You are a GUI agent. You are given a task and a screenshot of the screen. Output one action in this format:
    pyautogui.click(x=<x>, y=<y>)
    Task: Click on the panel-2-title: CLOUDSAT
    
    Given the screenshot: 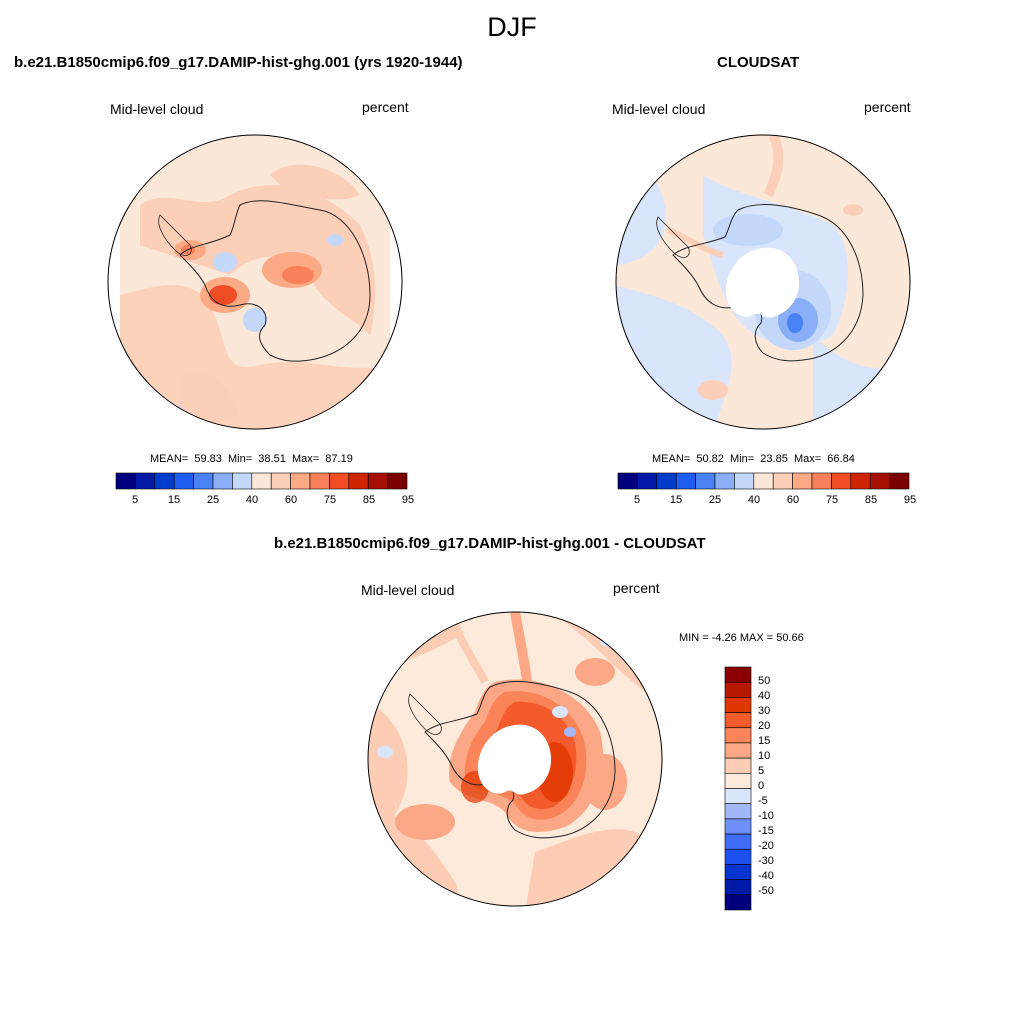 What is the action you would take?
    pyautogui.click(x=758, y=62)
    